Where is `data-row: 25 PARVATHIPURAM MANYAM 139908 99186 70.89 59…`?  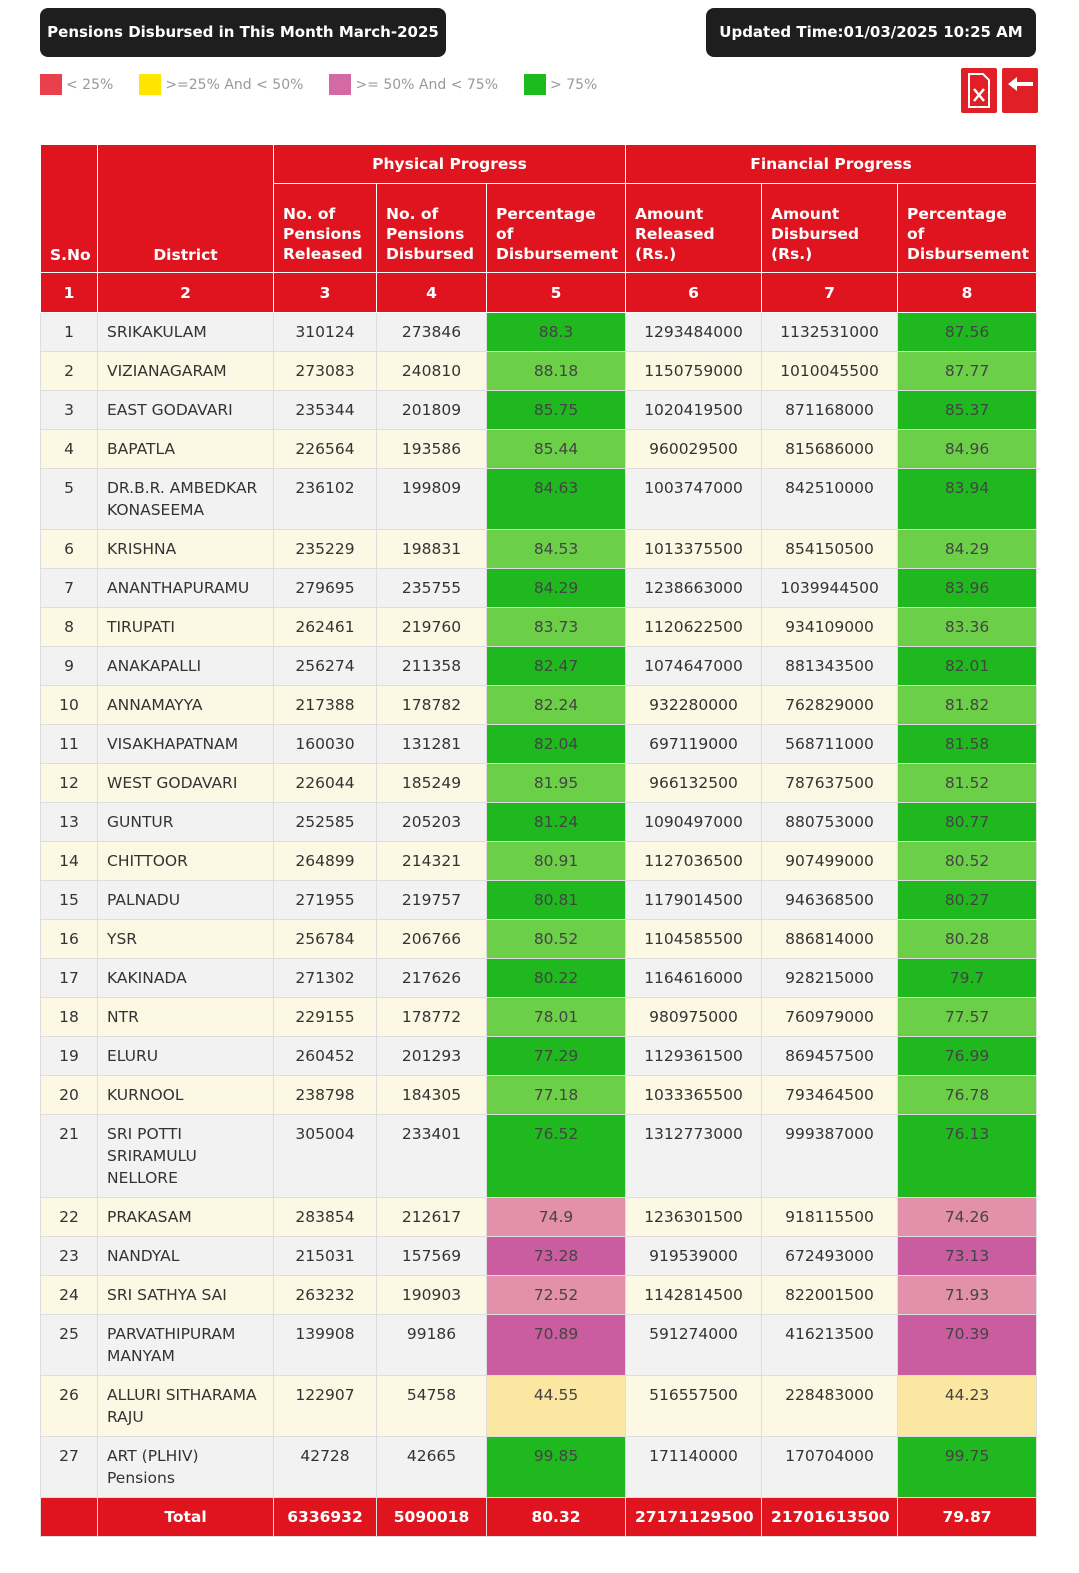 data-row: 25 PARVATHIPURAM MANYAM 139908 99186 70.89 59… is located at coordinates (538, 1345).